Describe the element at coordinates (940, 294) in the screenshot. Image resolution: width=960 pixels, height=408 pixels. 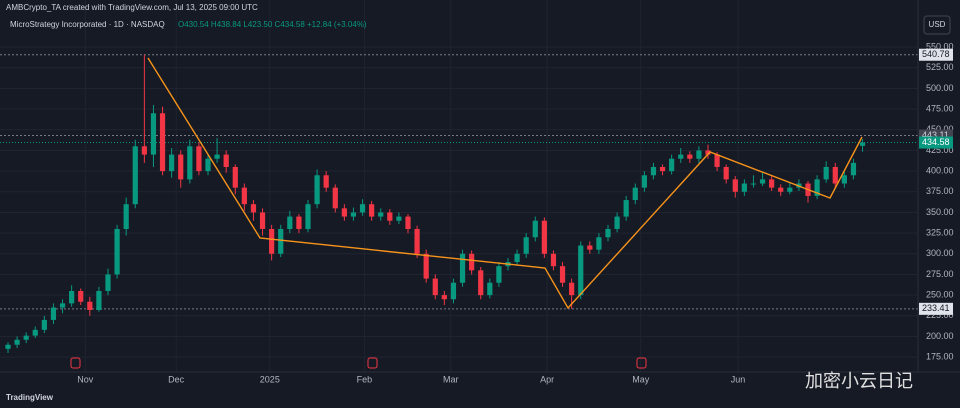
I see `y-tick-label: 250.00` at that location.